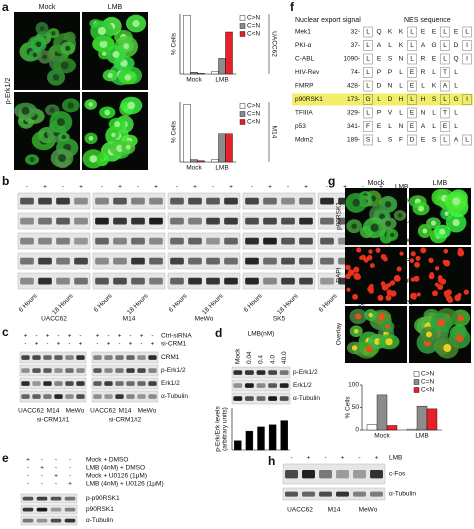 The image size is (474, 529). I want to click on residue: T, so click(445, 113).